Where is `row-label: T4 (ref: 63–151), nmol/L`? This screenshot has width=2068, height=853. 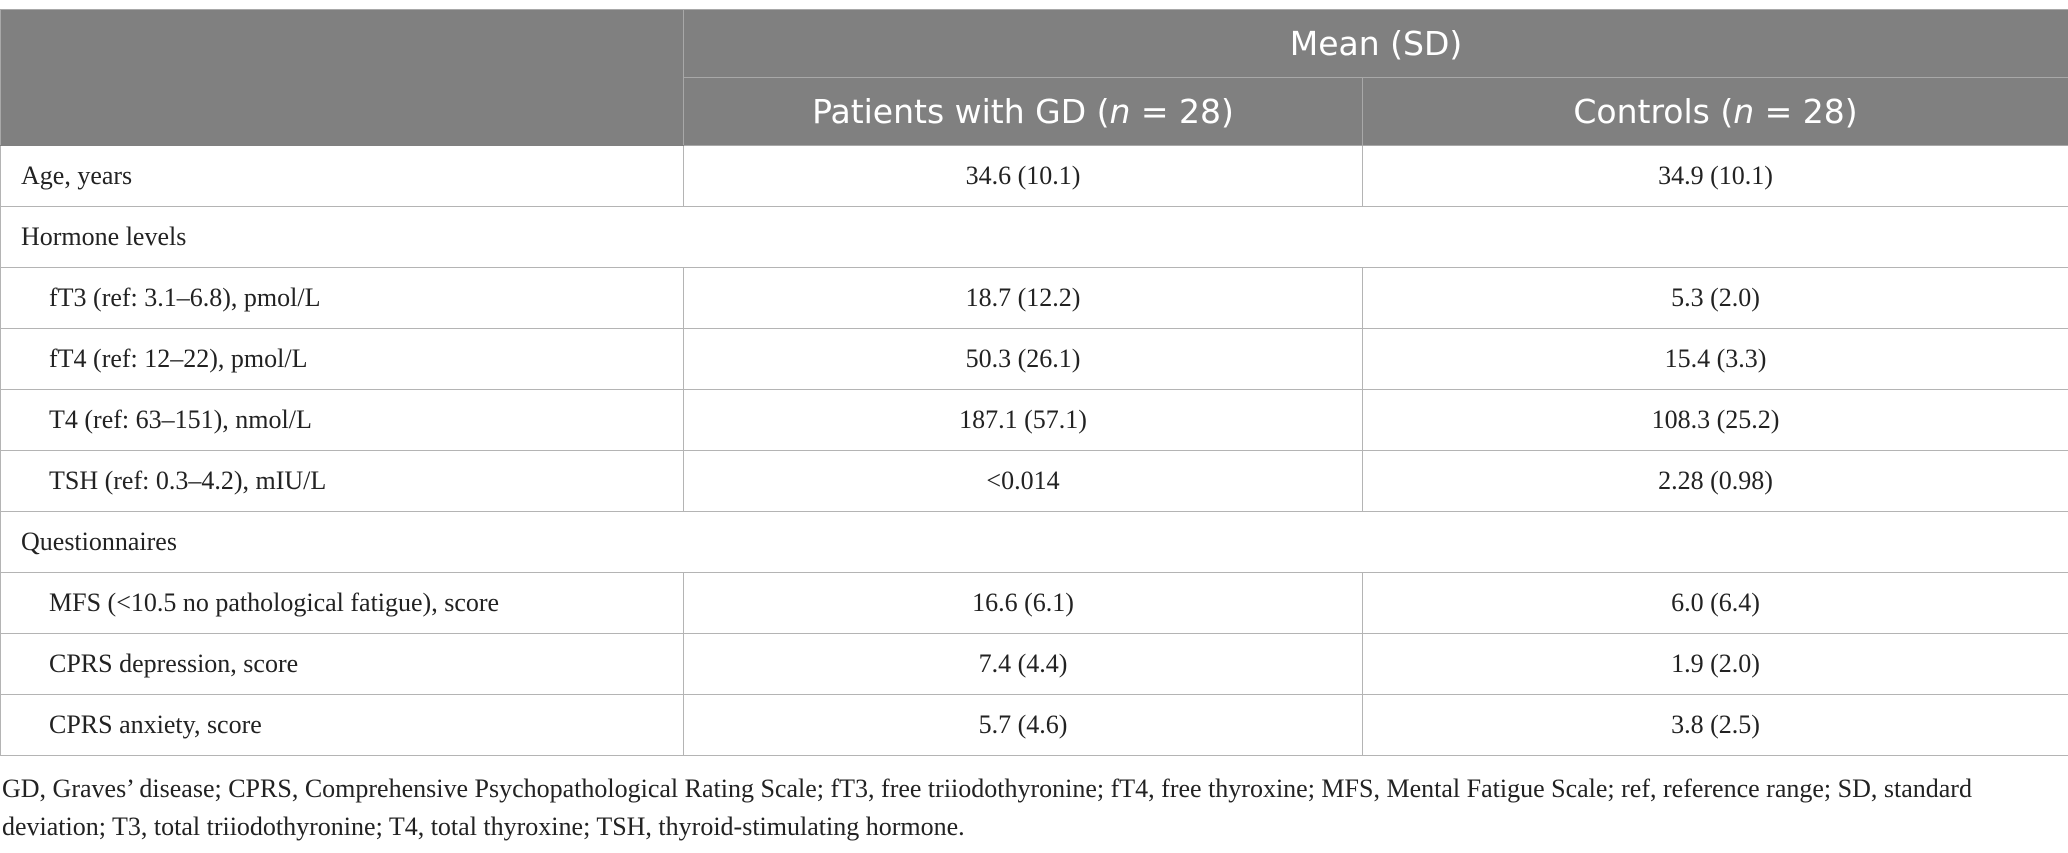
row-label: T4 (ref: 63–151), nmol/L is located at coordinates (342, 420).